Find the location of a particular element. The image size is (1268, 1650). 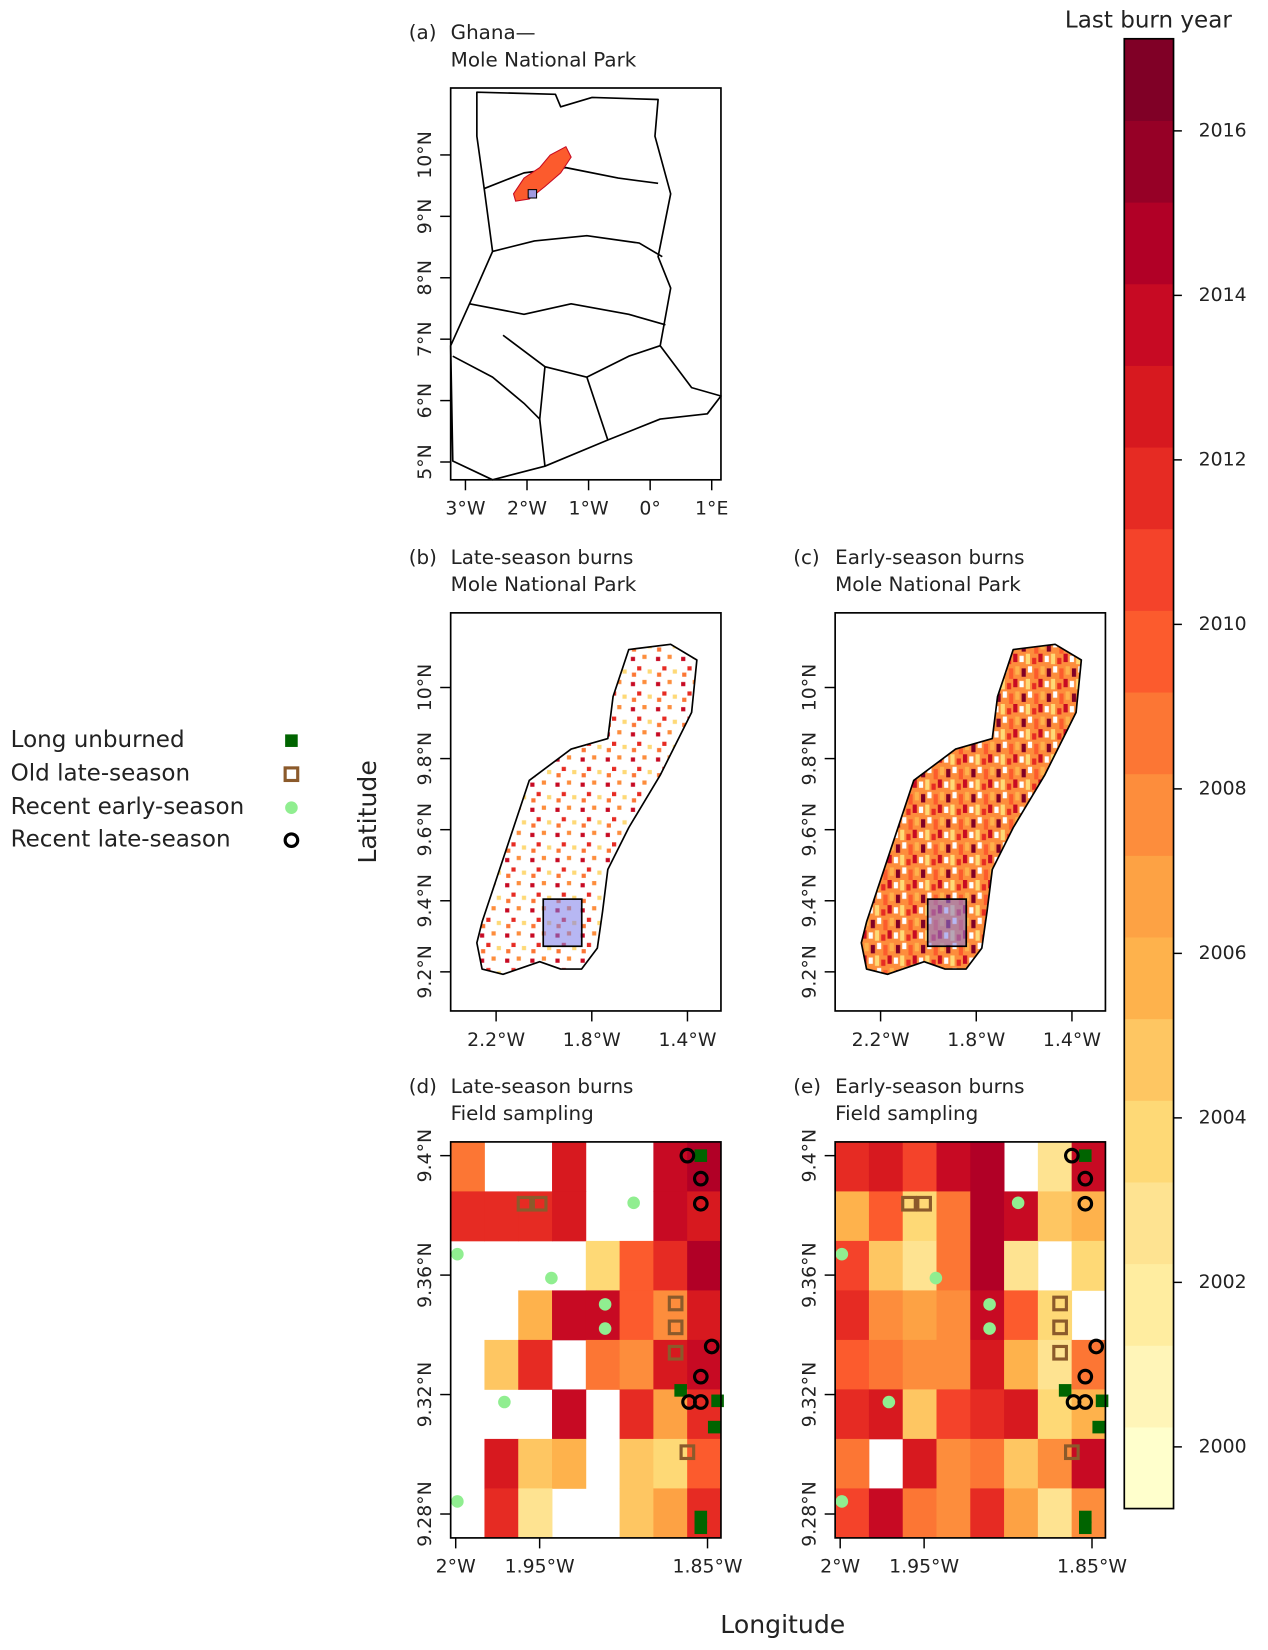

y-tick-label: 9.32°N is located at coordinates (810, 1394).